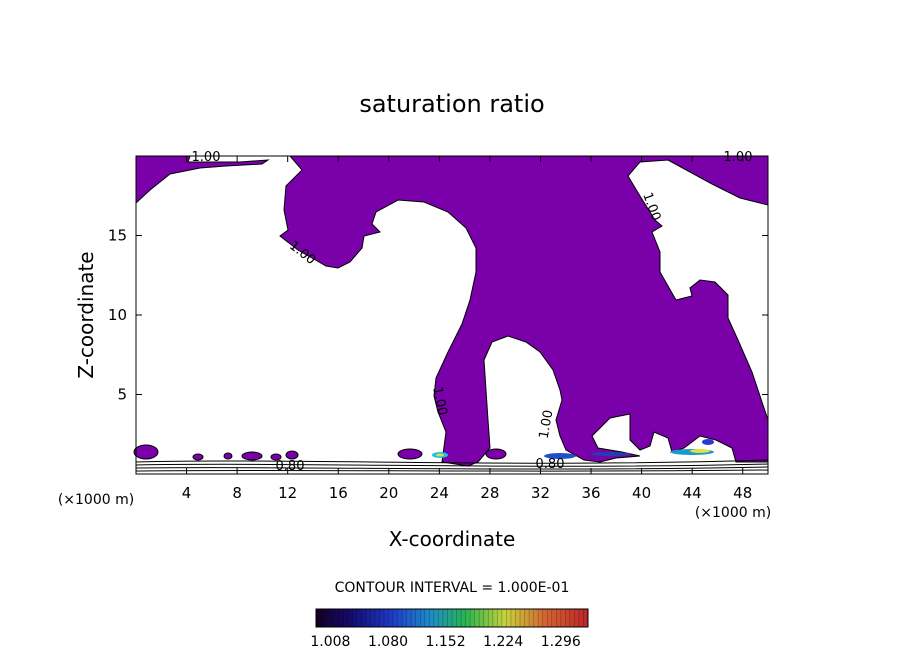 This screenshot has width=904, height=654. What do you see at coordinates (540, 493) in the screenshot?
I see `x-tick-label: 32` at bounding box center [540, 493].